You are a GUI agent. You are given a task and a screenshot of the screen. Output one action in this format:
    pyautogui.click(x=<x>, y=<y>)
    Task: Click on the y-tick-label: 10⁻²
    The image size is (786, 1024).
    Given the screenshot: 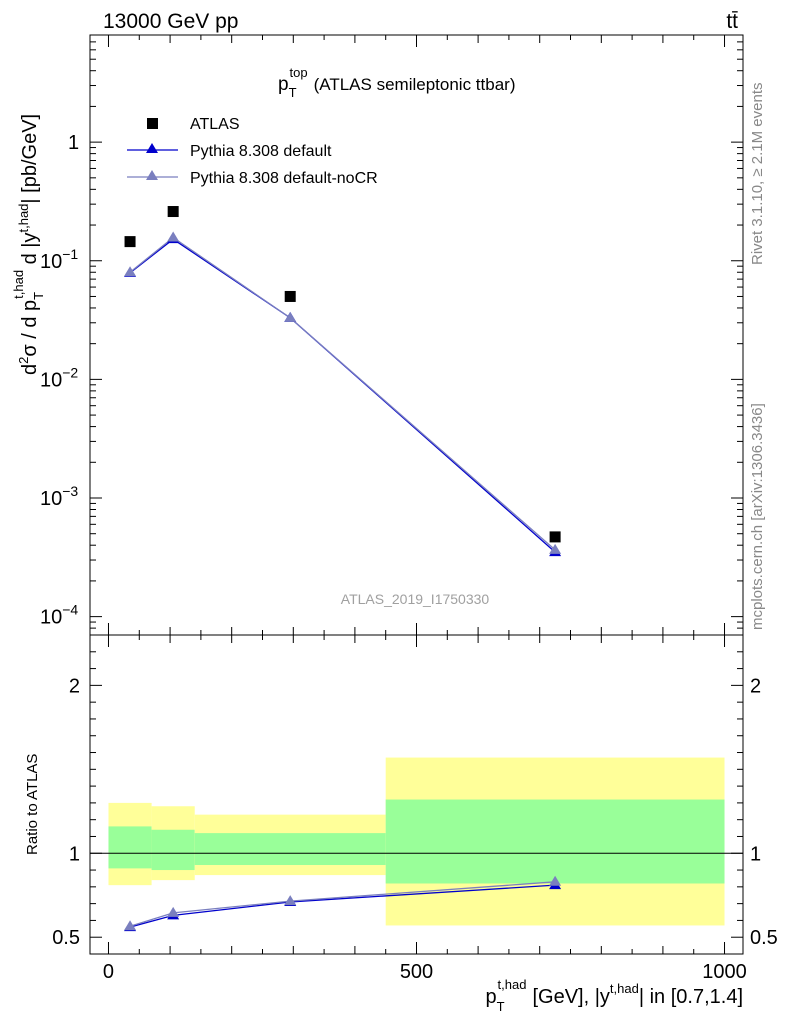 What is the action you would take?
    pyautogui.click(x=59, y=377)
    